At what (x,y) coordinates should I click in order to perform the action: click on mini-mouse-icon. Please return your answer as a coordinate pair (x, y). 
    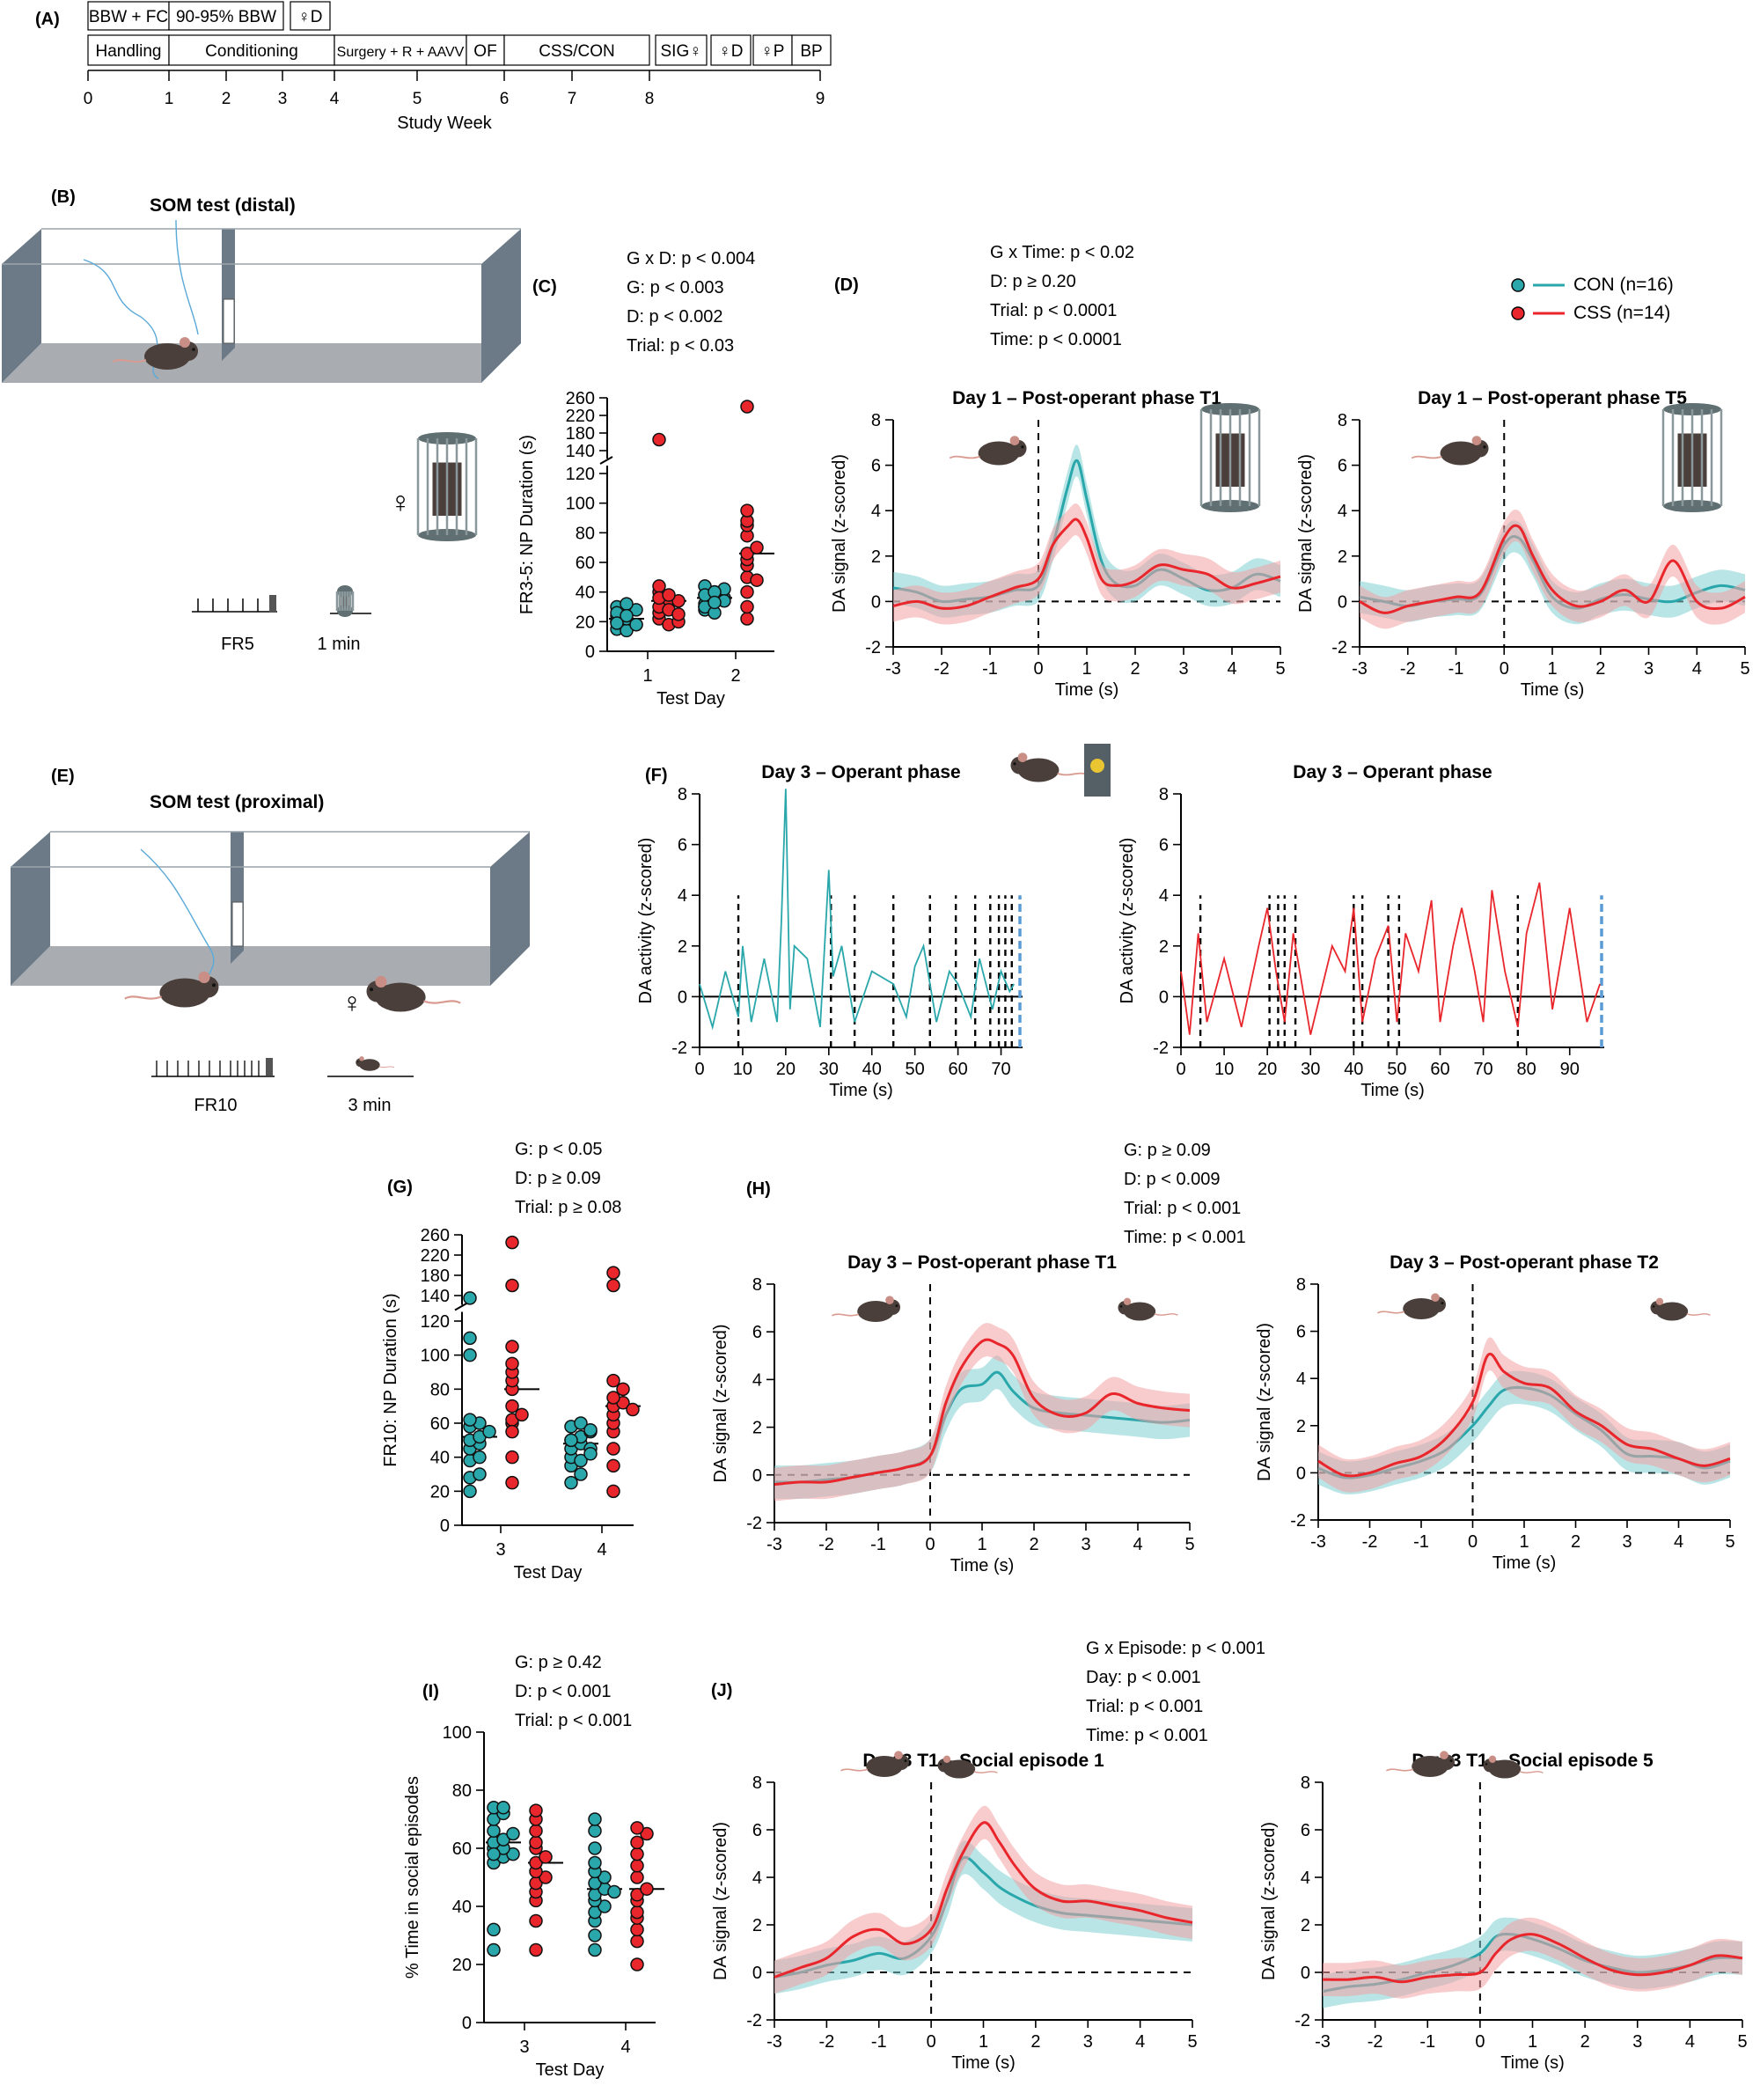
    Looking at the image, I should click on (376, 1063).